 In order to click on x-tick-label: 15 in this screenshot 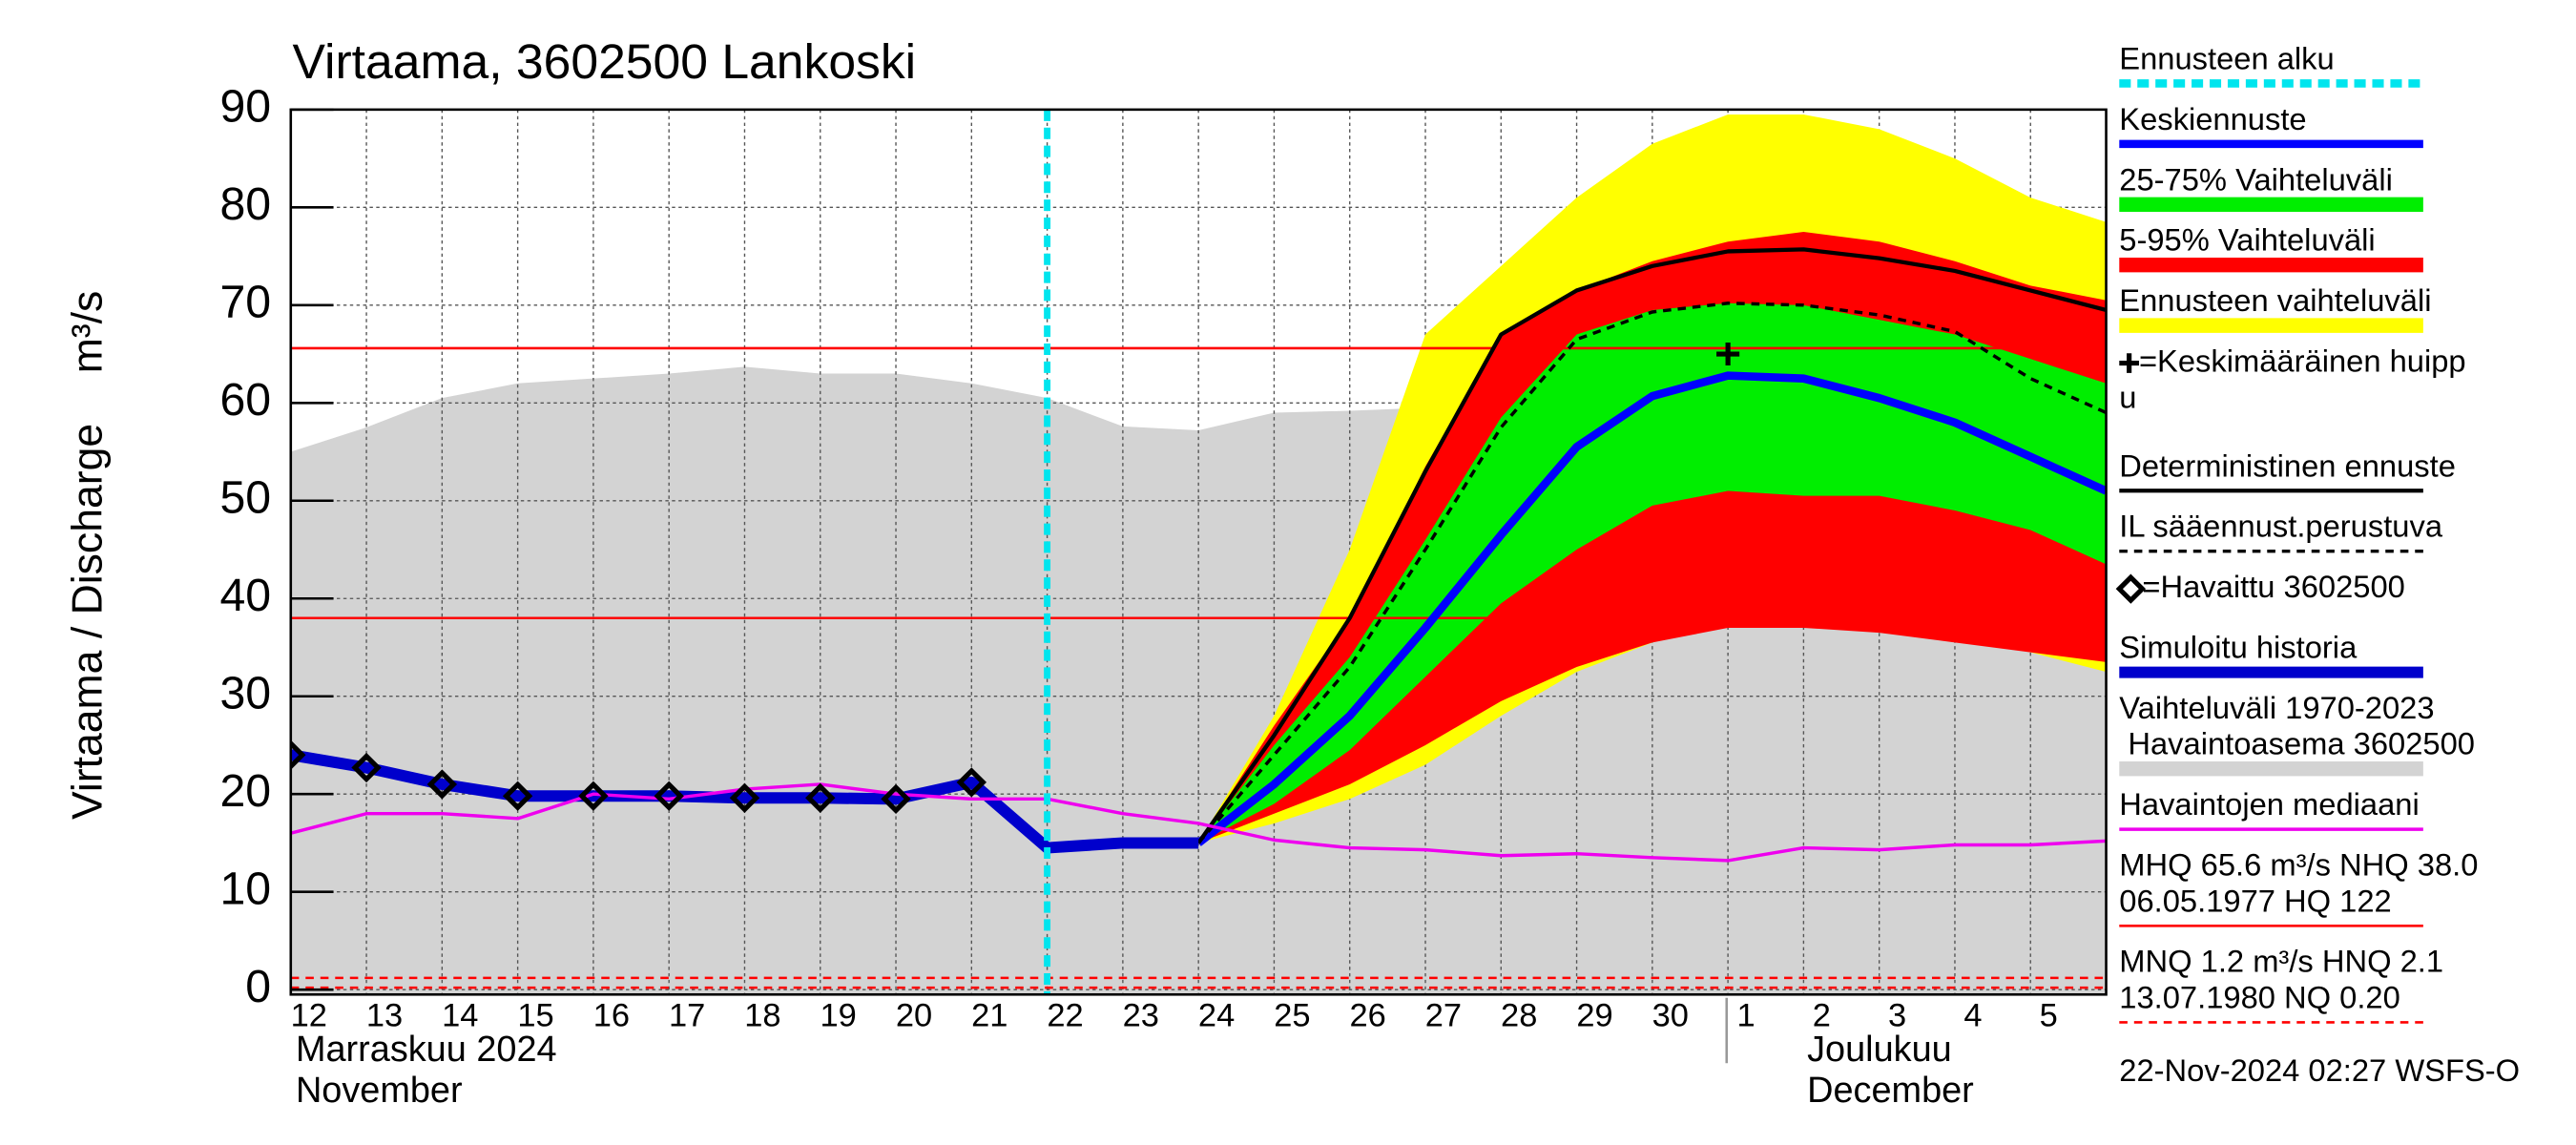, I will do `click(535, 1015)`.